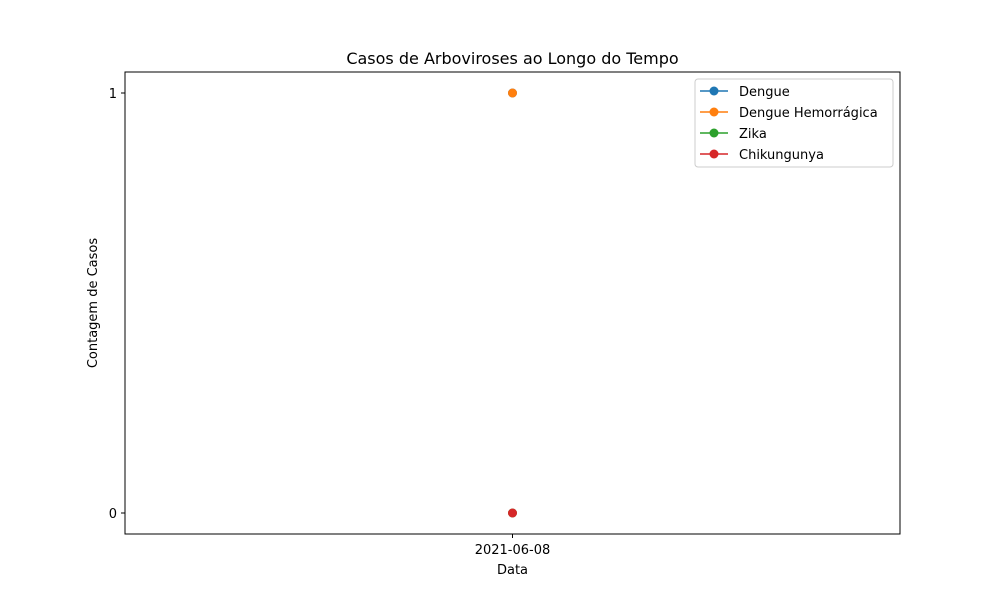 The image size is (1000, 600). I want to click on chart-title: Casos de Arboviroses ao Longo do Tempo, so click(512, 58).